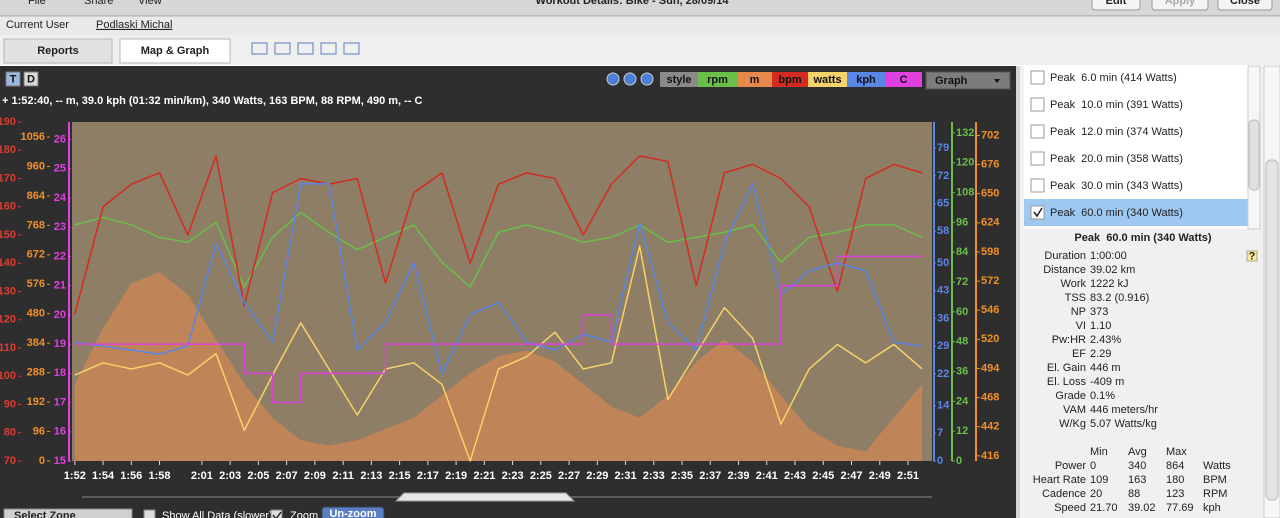  I want to click on style-button, so click(679, 79).